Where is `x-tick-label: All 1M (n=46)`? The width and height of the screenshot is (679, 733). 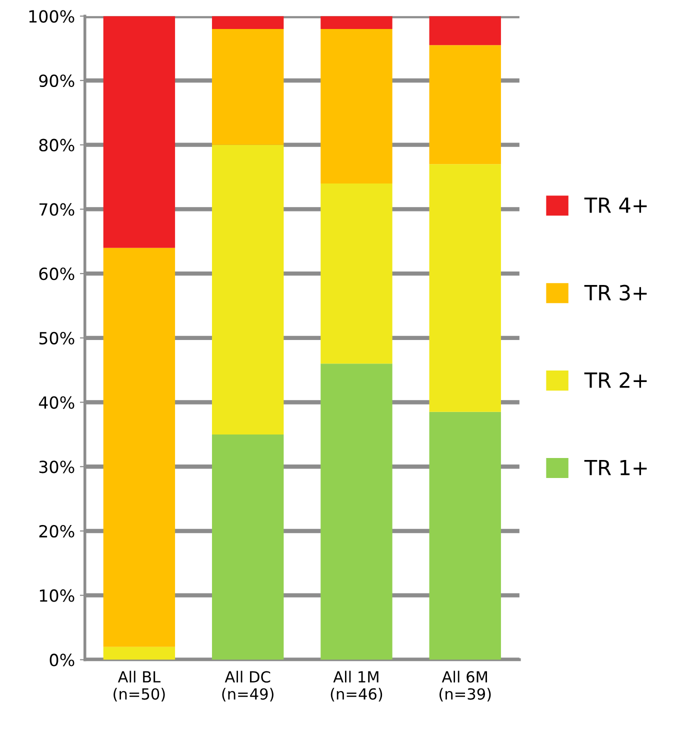 x-tick-label: All 1M (n=46) is located at coordinates (356, 686).